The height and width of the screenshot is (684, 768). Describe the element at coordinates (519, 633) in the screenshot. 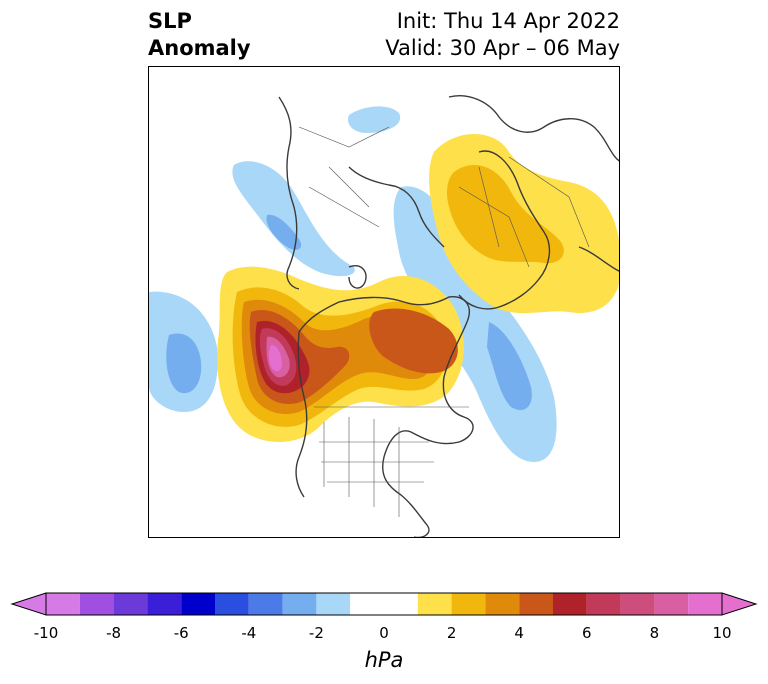

I see `colorbar-tick-label: 4` at that location.